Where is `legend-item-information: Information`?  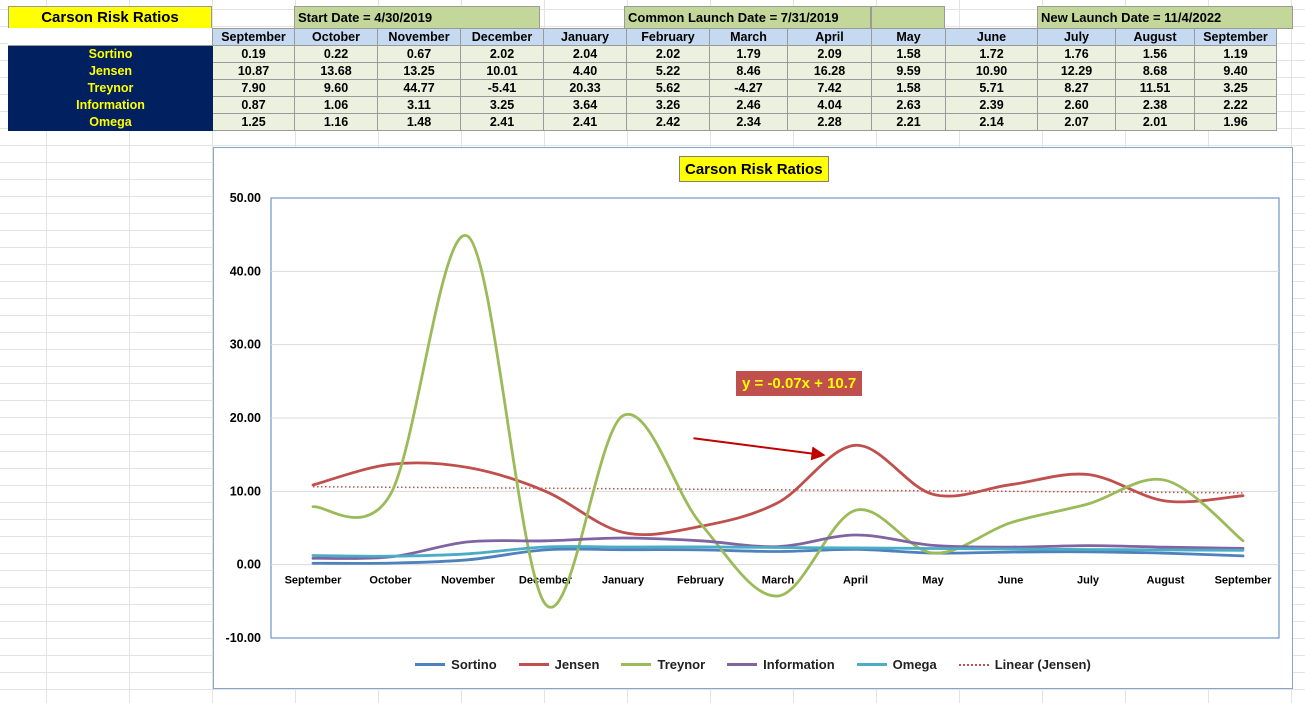 legend-item-information: Information is located at coordinates (781, 664).